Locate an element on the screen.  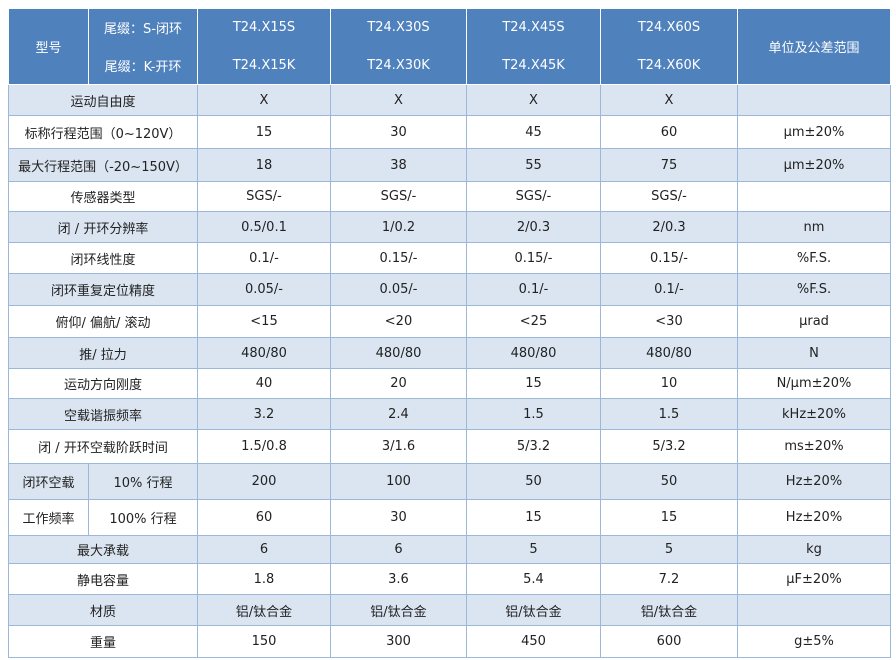
value-cell: 38 is located at coordinates (398, 165).